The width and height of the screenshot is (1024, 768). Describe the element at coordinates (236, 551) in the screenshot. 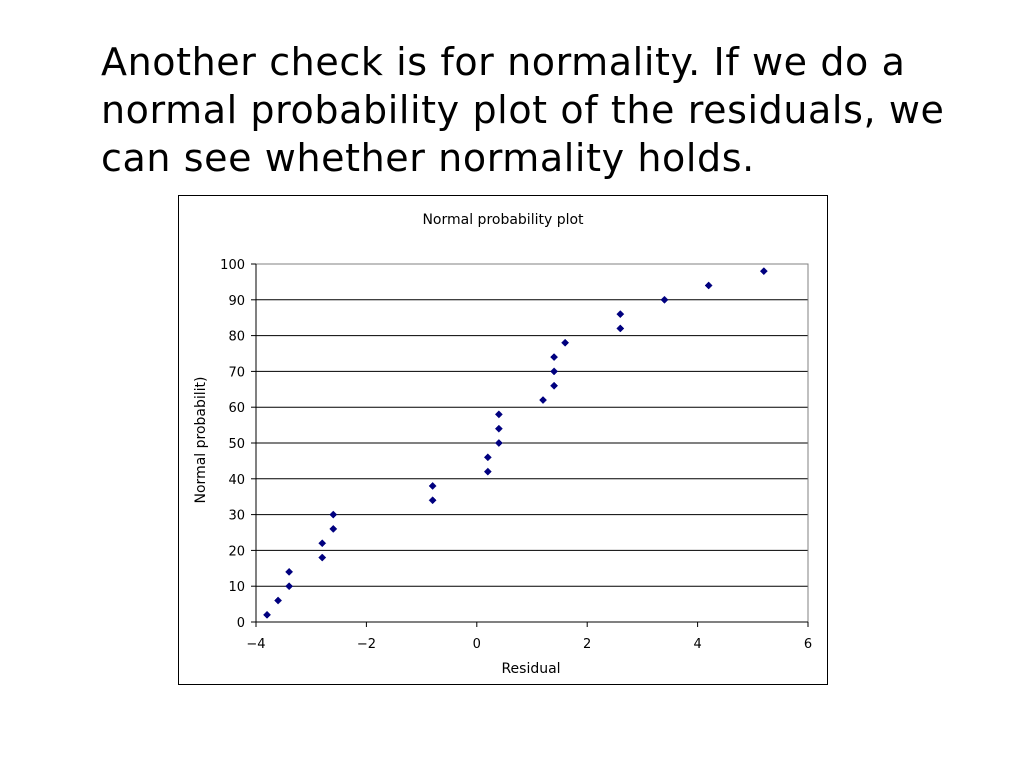

I see `y-tick-label: 20` at that location.